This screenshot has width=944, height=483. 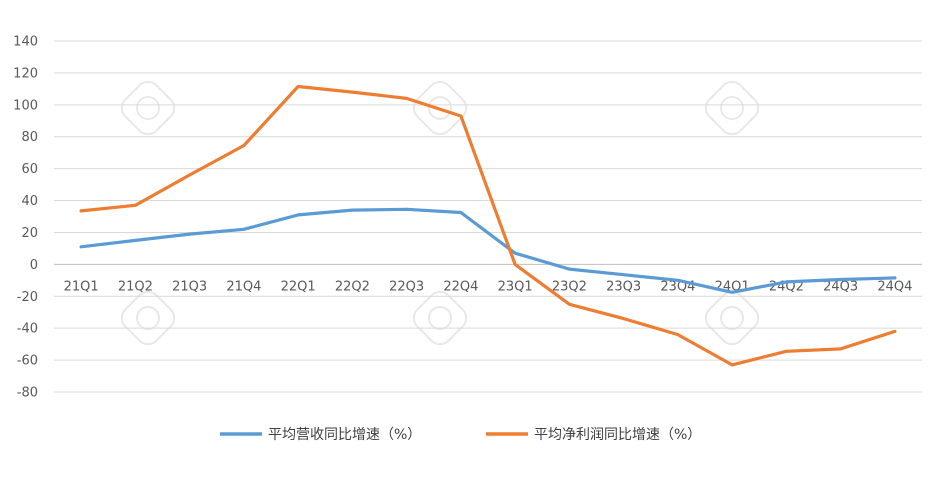 What do you see at coordinates (406, 286) in the screenshot?
I see `x-tick-label: 22Q3` at bounding box center [406, 286].